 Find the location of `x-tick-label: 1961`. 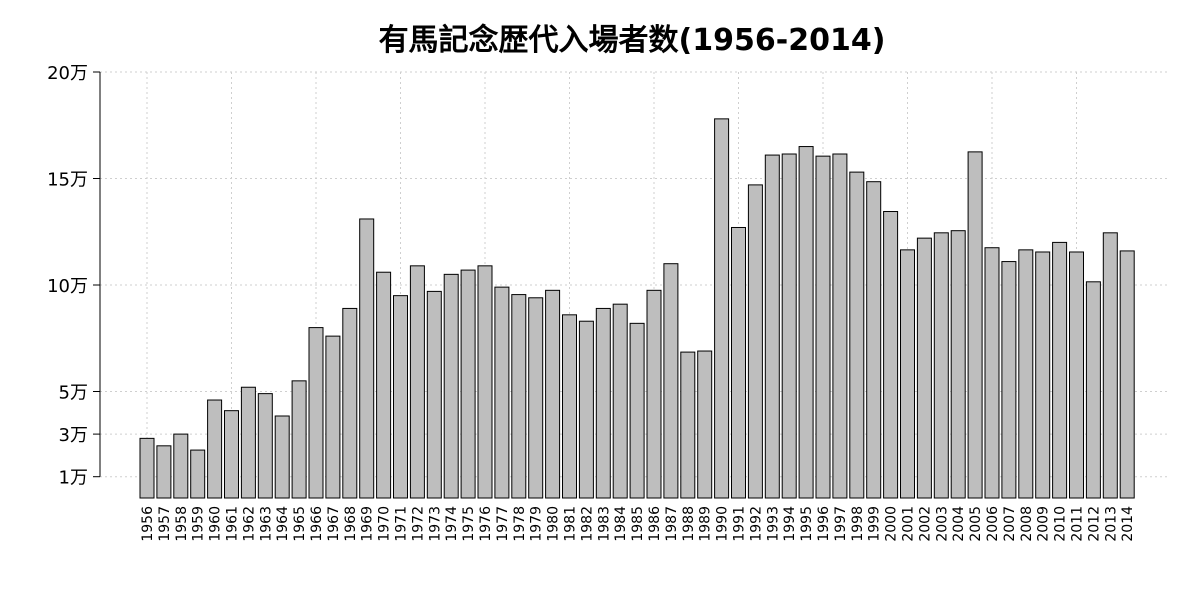

x-tick-label: 1961 is located at coordinates (233, 524).